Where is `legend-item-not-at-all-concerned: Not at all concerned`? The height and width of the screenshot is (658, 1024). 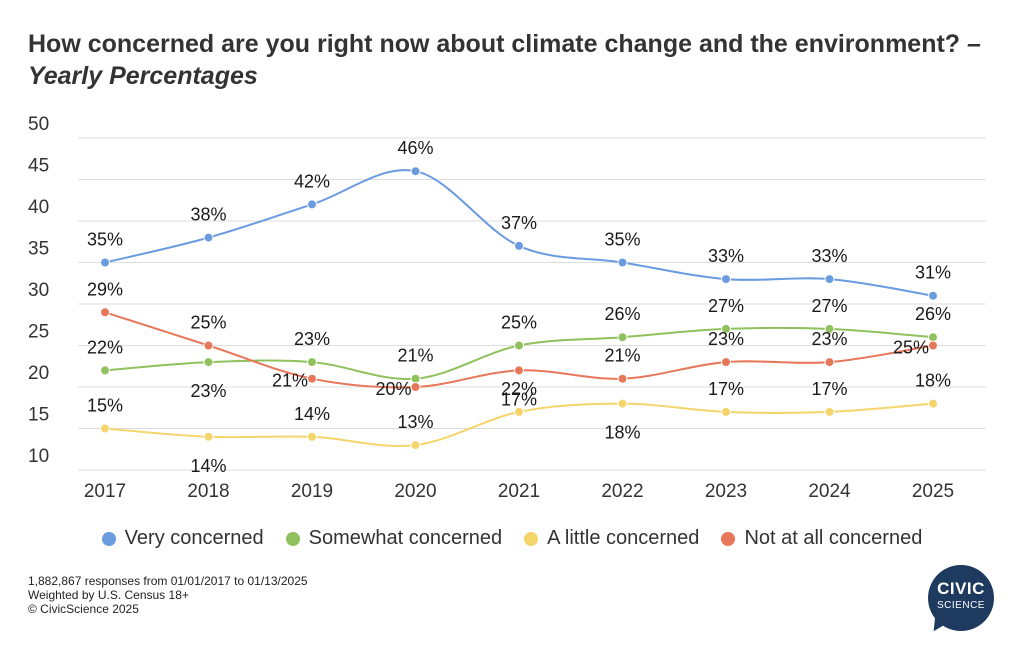
legend-item-not-at-all-concerned: Not at all concerned is located at coordinates (821, 538).